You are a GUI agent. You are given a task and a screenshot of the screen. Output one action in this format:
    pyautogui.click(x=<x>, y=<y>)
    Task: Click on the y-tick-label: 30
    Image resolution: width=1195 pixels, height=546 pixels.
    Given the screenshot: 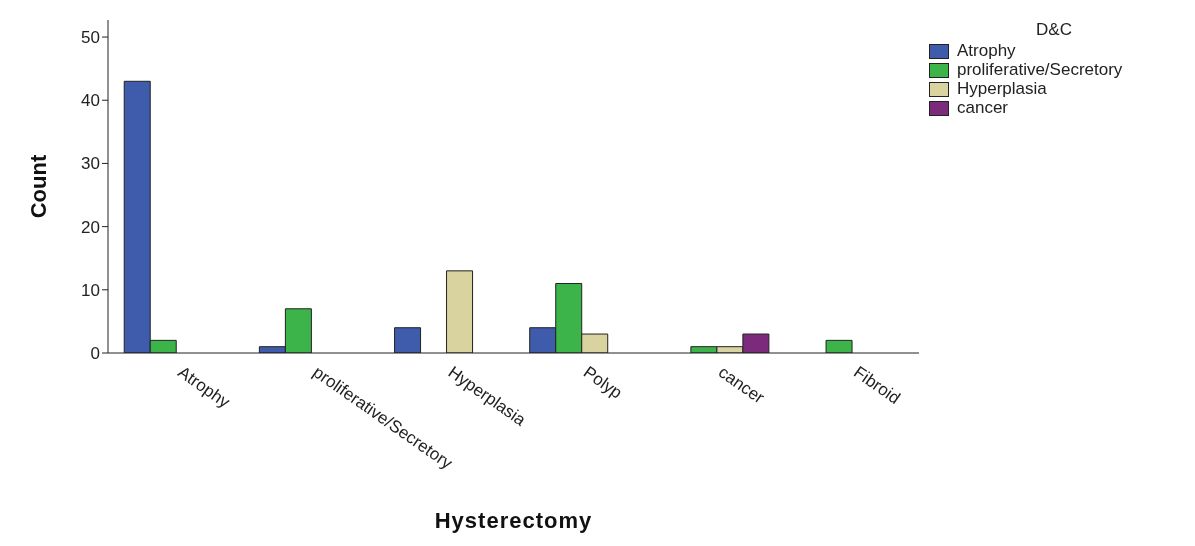 What is the action you would take?
    pyautogui.click(x=90, y=164)
    